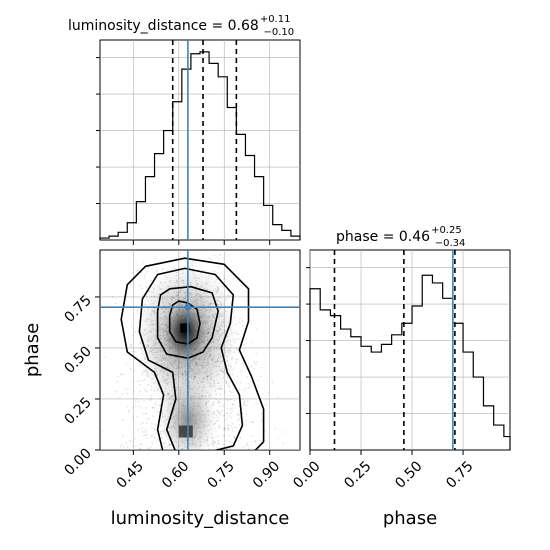 The height and width of the screenshot is (550, 550). What do you see at coordinates (77, 359) in the screenshot?
I see `ytick-label-phase: 0.50` at bounding box center [77, 359].